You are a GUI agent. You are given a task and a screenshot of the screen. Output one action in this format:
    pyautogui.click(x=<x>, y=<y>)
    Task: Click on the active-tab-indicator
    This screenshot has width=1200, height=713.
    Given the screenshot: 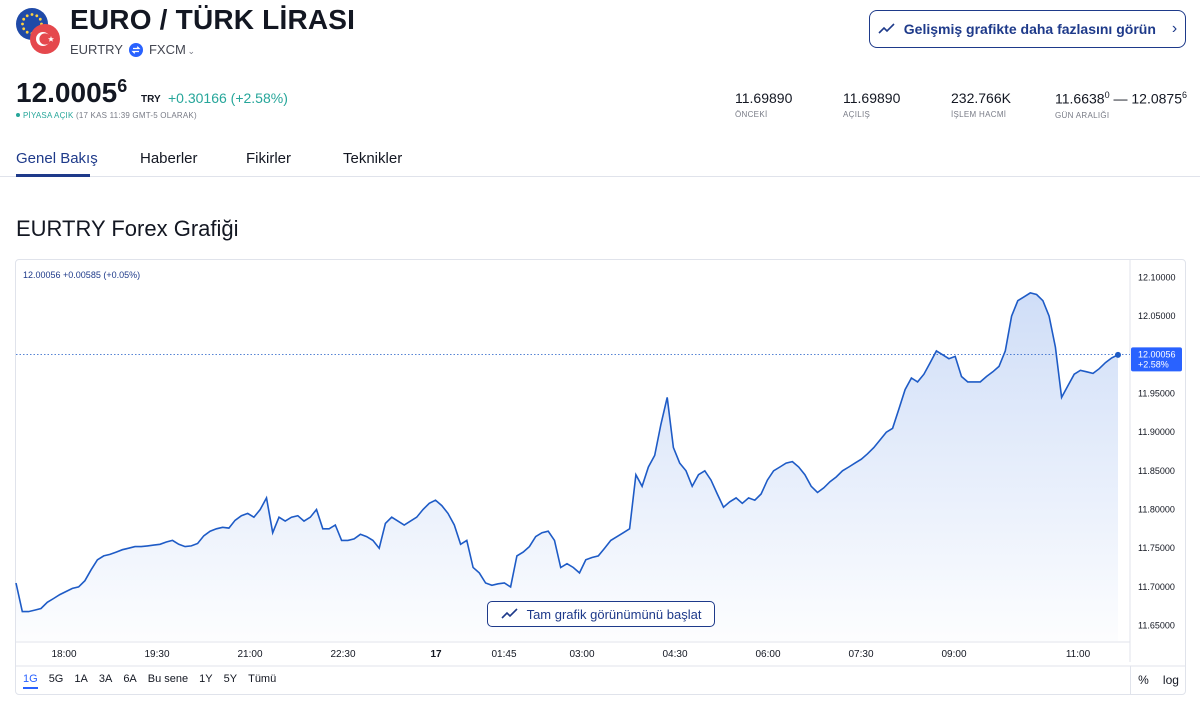 What is the action you would take?
    pyautogui.click(x=53, y=175)
    